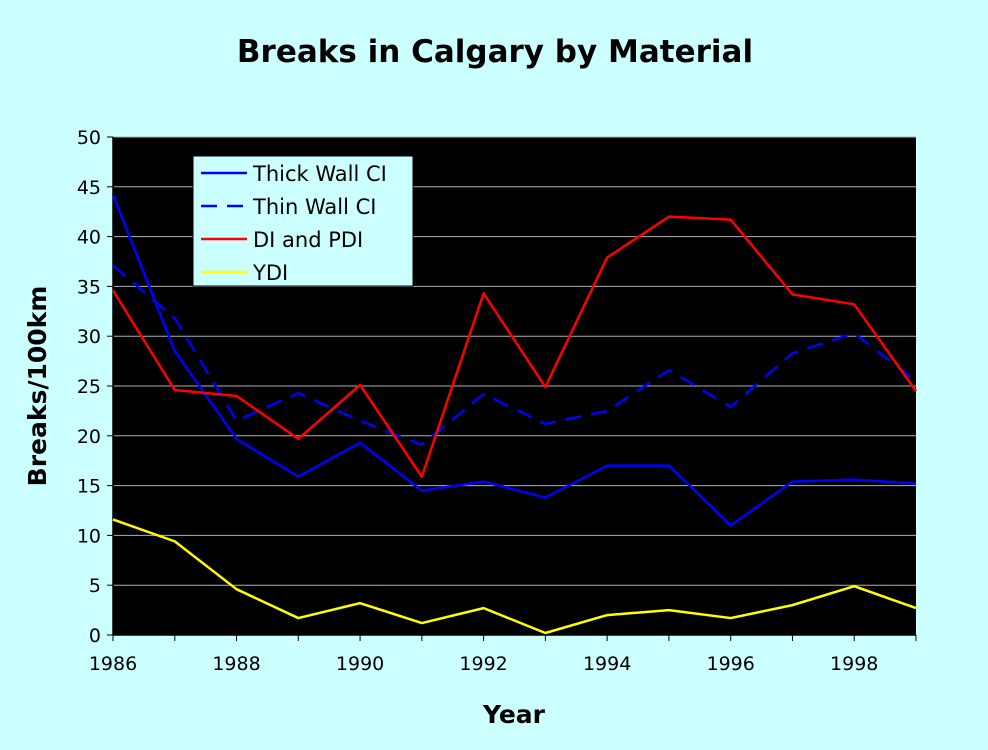  What do you see at coordinates (89, 238) in the screenshot?
I see `y-tick-label: 40` at bounding box center [89, 238].